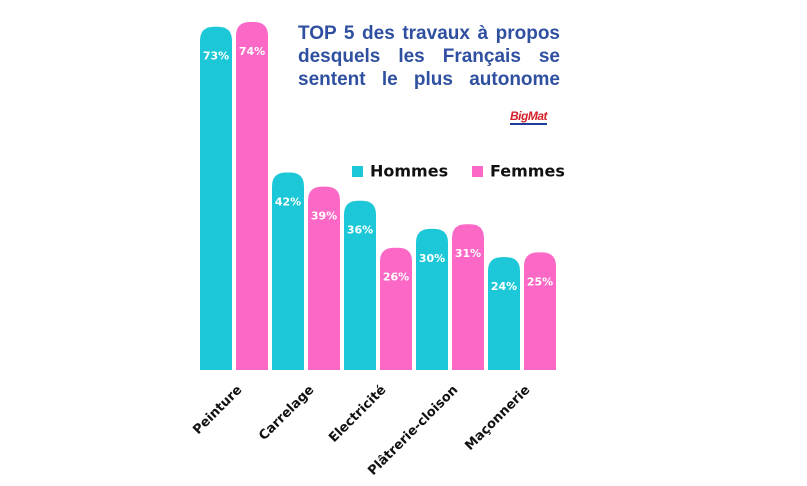 The height and width of the screenshot is (486, 807). Describe the element at coordinates (288, 201) in the screenshot. I see `value-label: 42%` at that location.